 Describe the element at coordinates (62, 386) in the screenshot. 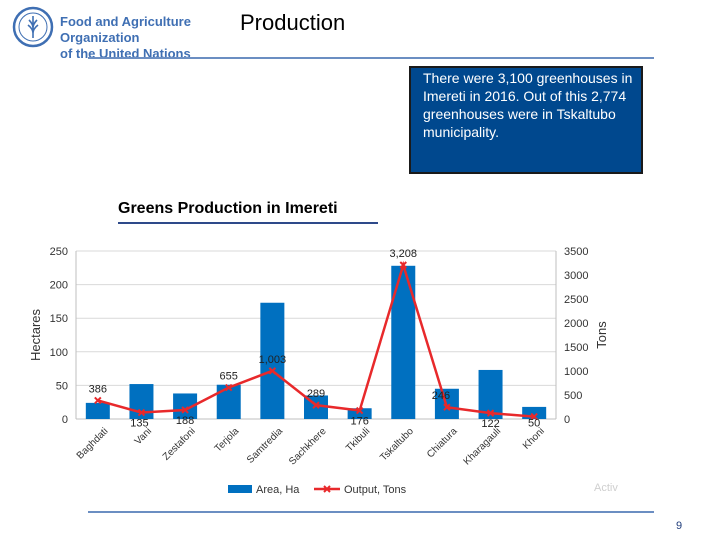

I see `y-tick-label: 50` at that location.